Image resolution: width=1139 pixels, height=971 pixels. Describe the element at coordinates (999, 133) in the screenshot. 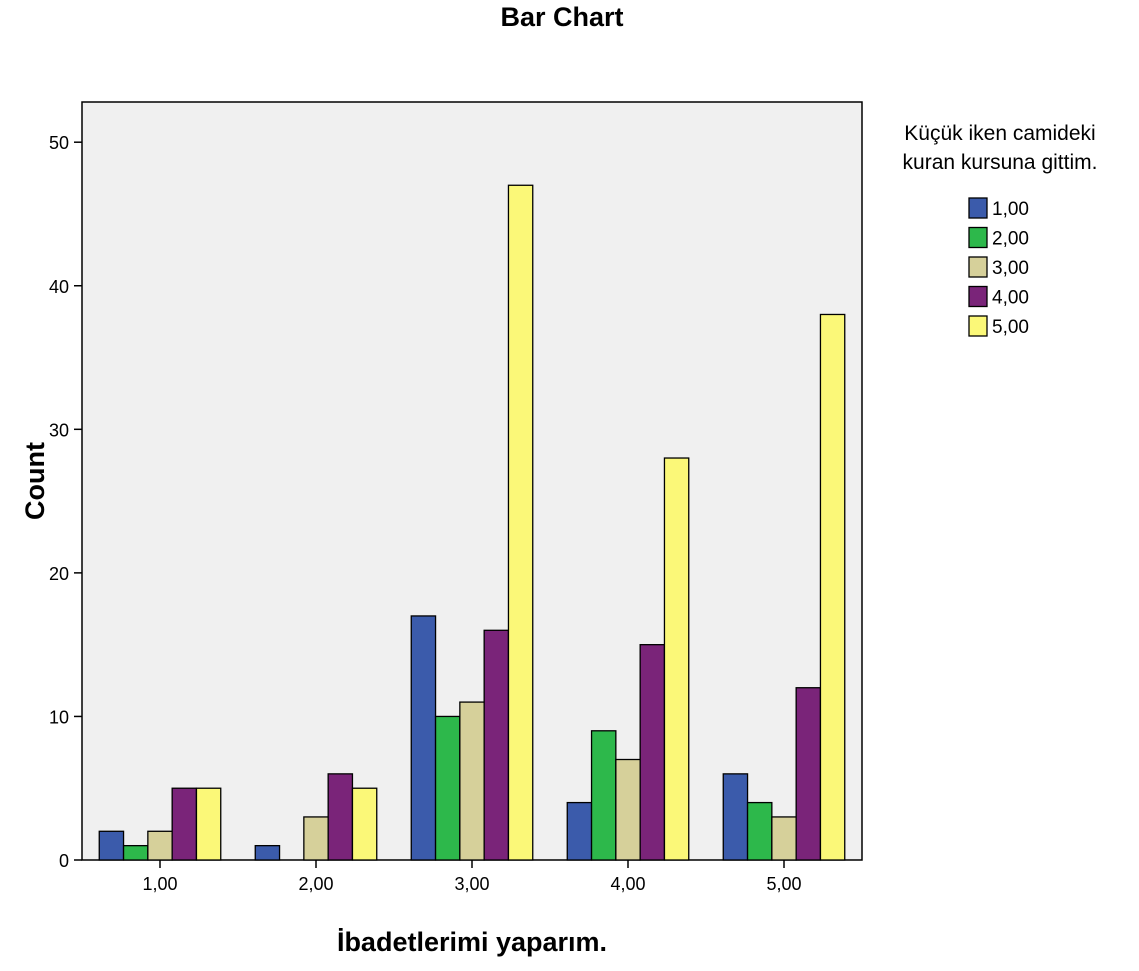

I see `legend-title-line-1: Küçük iken camideki` at that location.